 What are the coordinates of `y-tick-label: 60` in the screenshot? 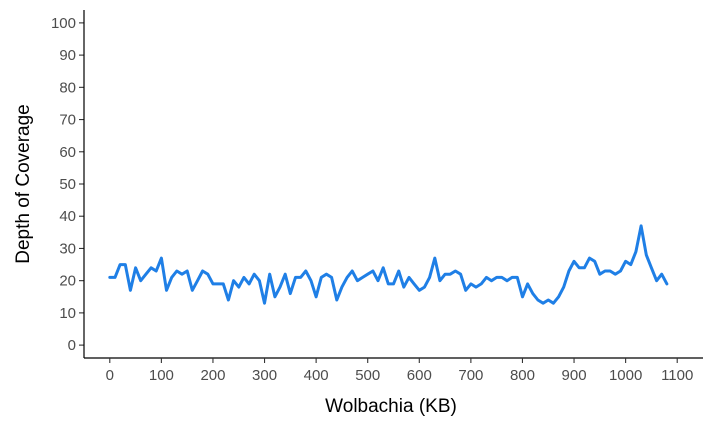 It's located at (67, 152).